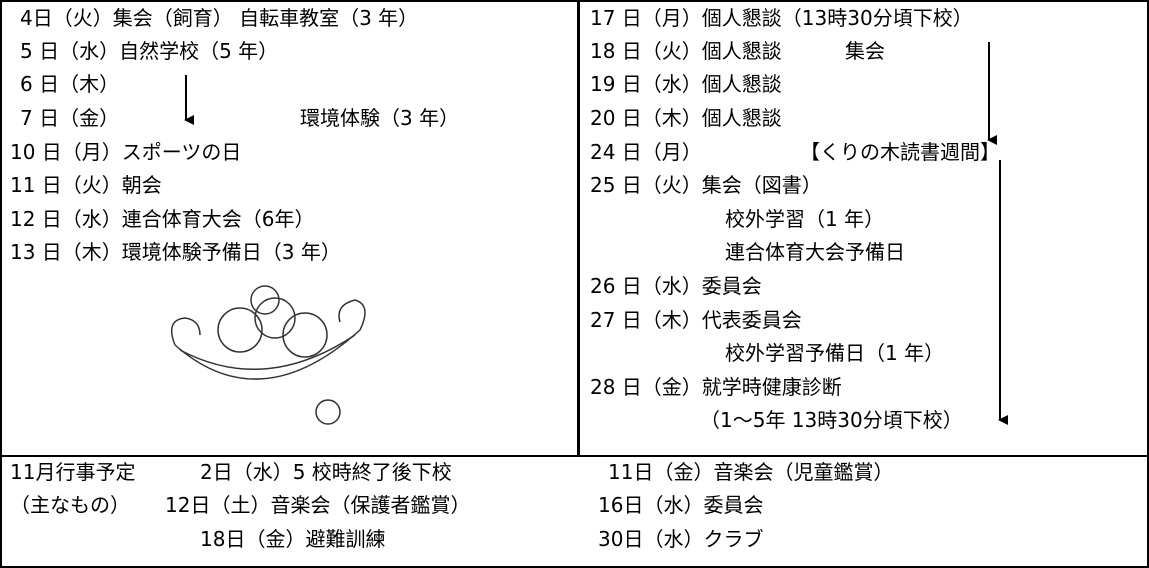 The image size is (1149, 568). Describe the element at coordinates (162, 219) in the screenshot. I see `schedule-item: 12 日（水）連合体育大会（6年）` at that location.